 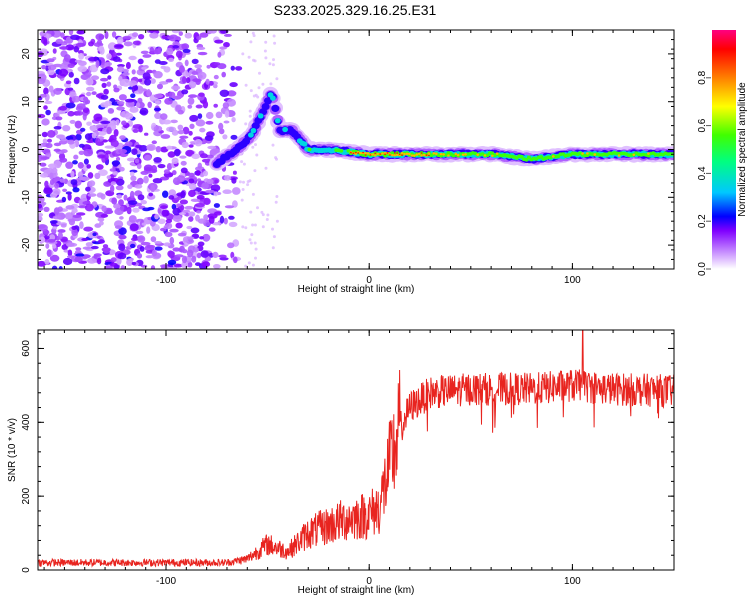 I want to click on x-tick-label: 0, so click(x=369, y=280).